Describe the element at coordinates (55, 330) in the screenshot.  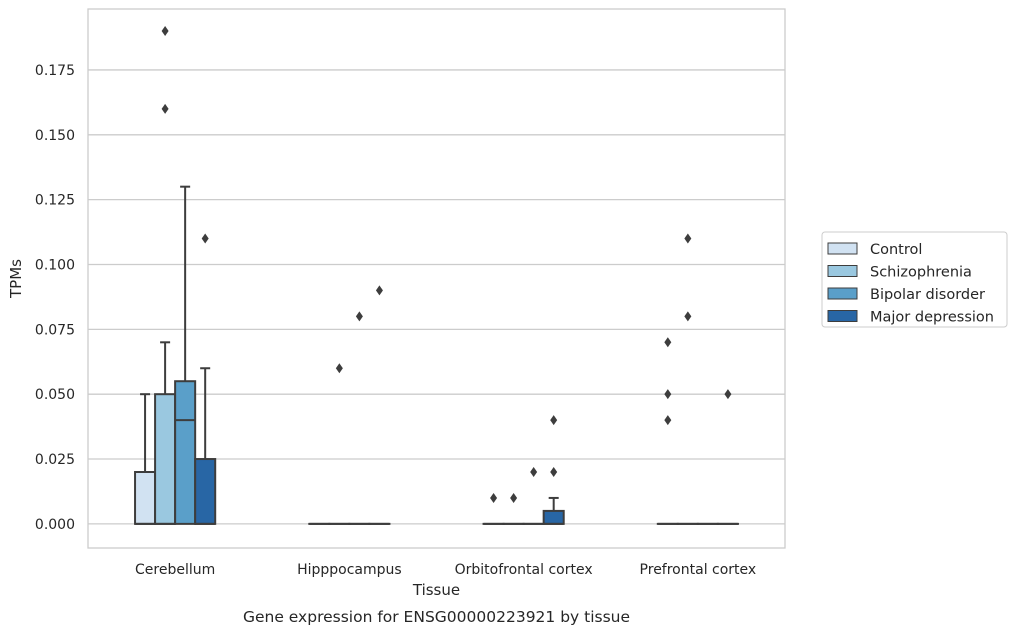
I see `y-tick-label: 0.075` at that location.